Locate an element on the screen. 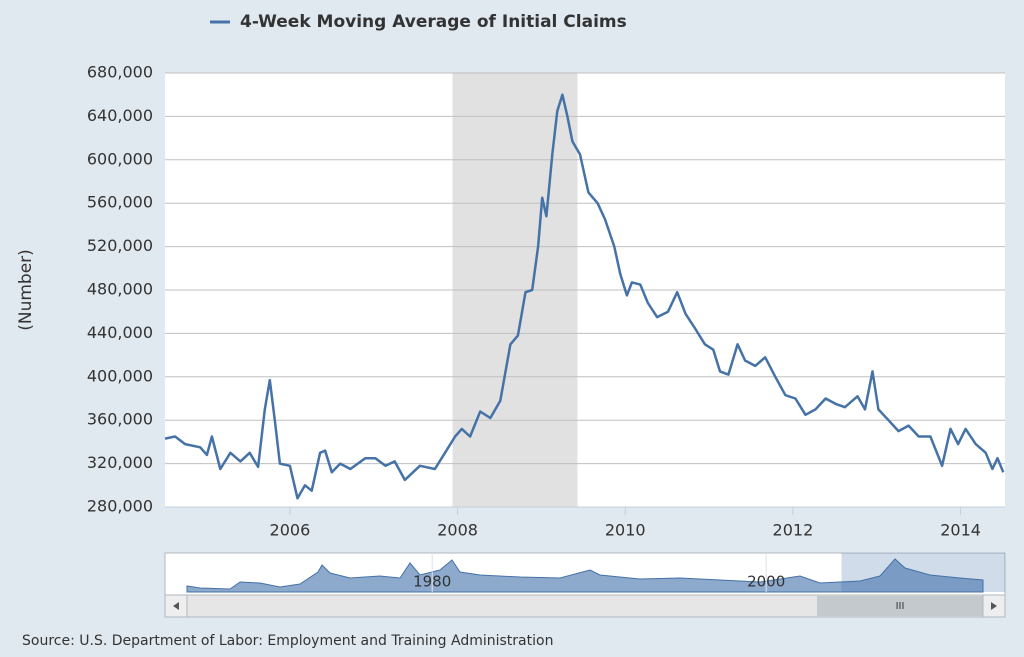  y-tick-label: 680,000 is located at coordinates (120, 72).